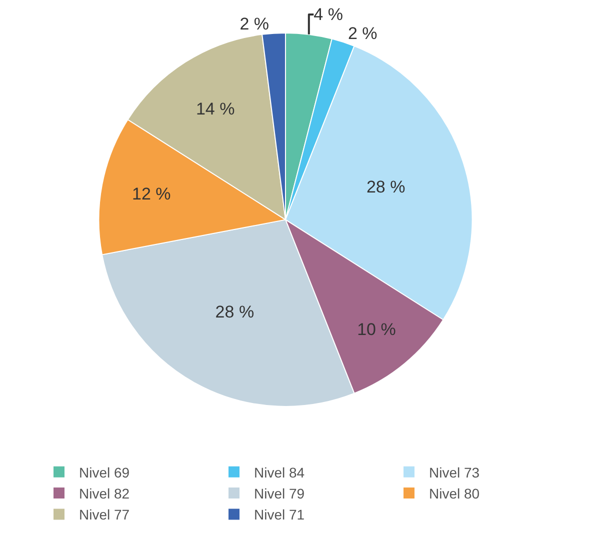 The height and width of the screenshot is (540, 600). I want to click on legend-label: Nivel 73, so click(454, 472).